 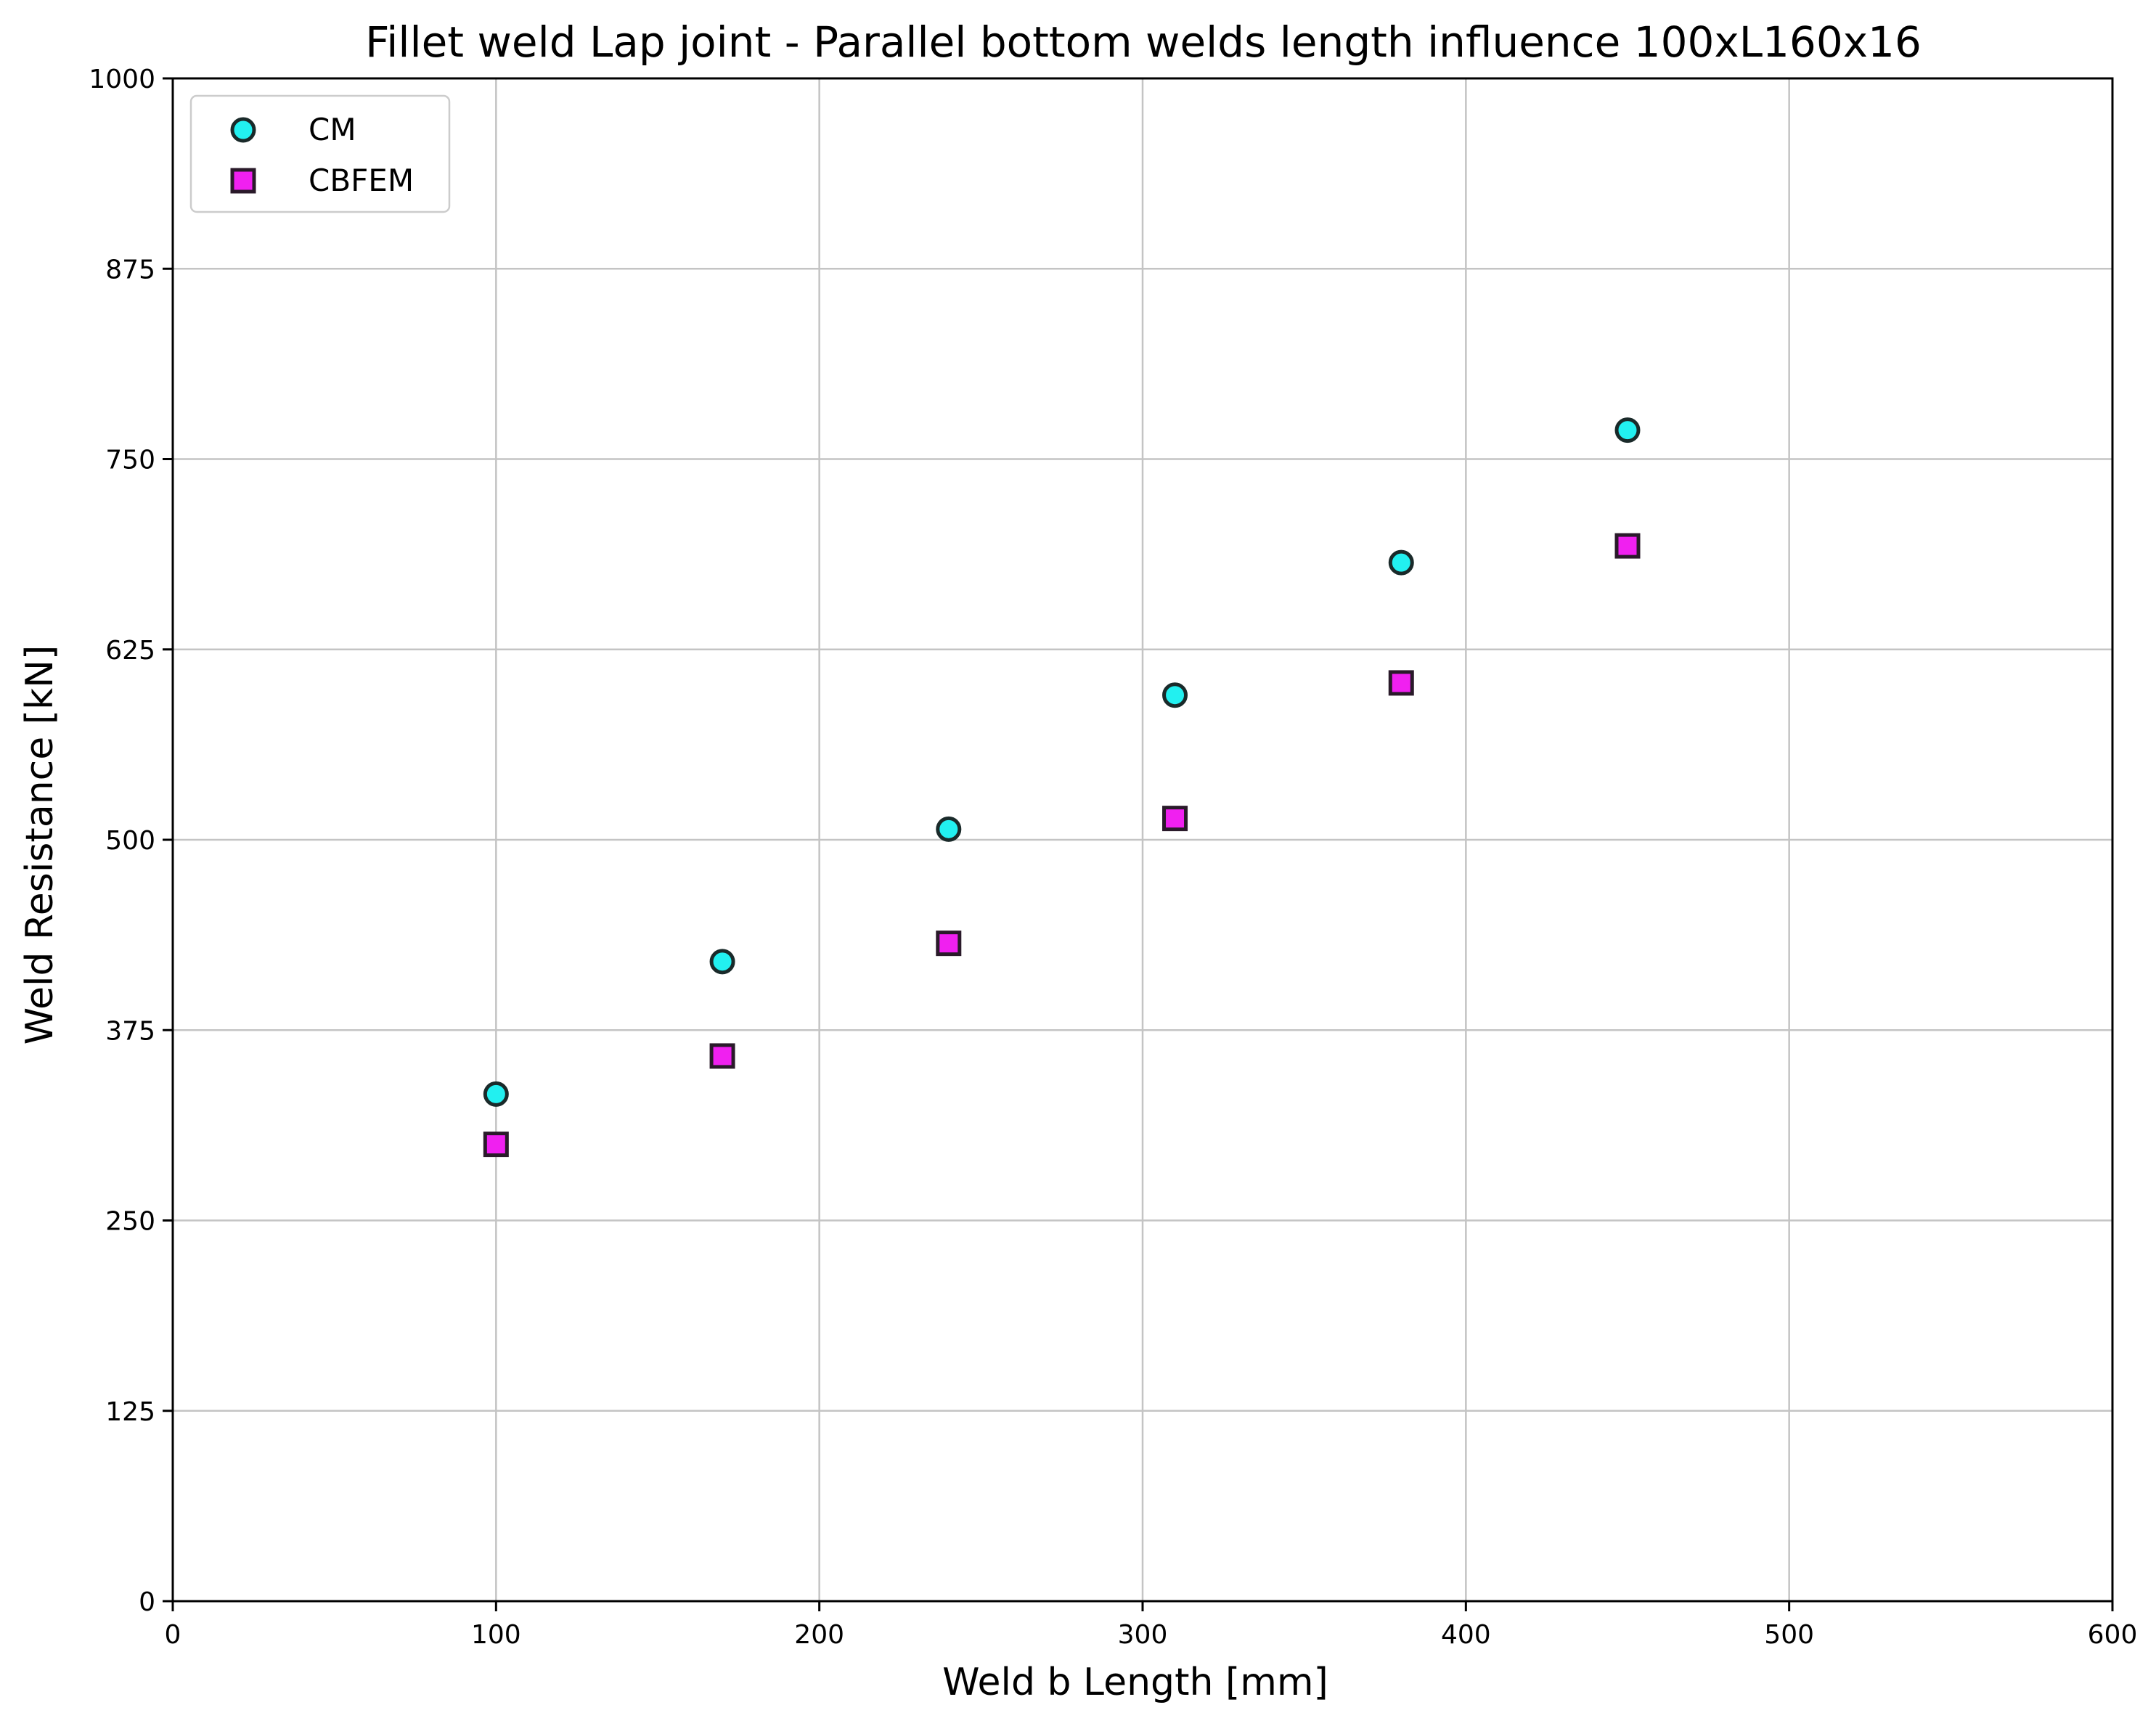 I want to click on y-tick-label: 375, so click(x=130, y=1031).